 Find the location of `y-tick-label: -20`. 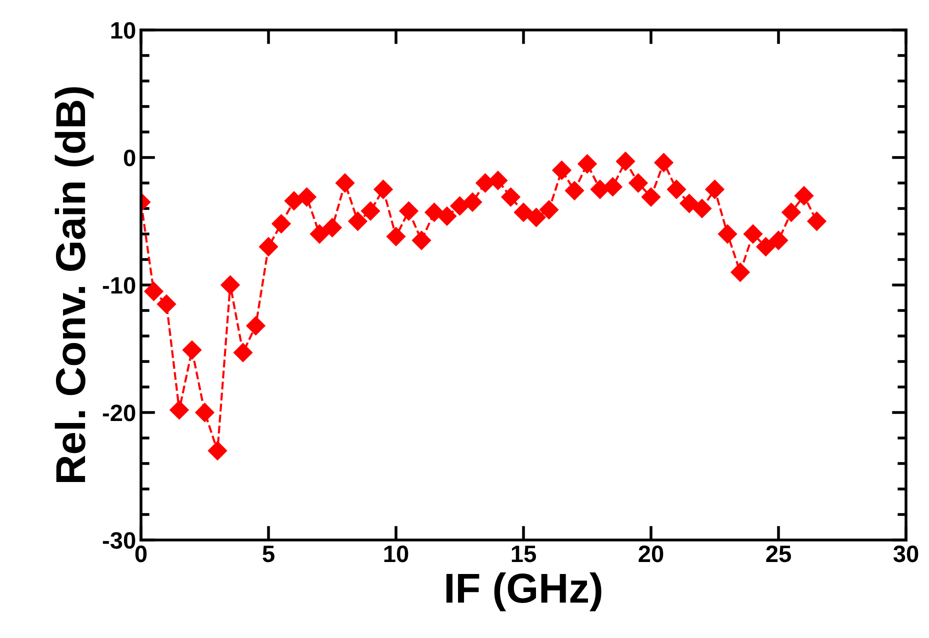

y-tick-label: -20 is located at coordinates (119, 413).